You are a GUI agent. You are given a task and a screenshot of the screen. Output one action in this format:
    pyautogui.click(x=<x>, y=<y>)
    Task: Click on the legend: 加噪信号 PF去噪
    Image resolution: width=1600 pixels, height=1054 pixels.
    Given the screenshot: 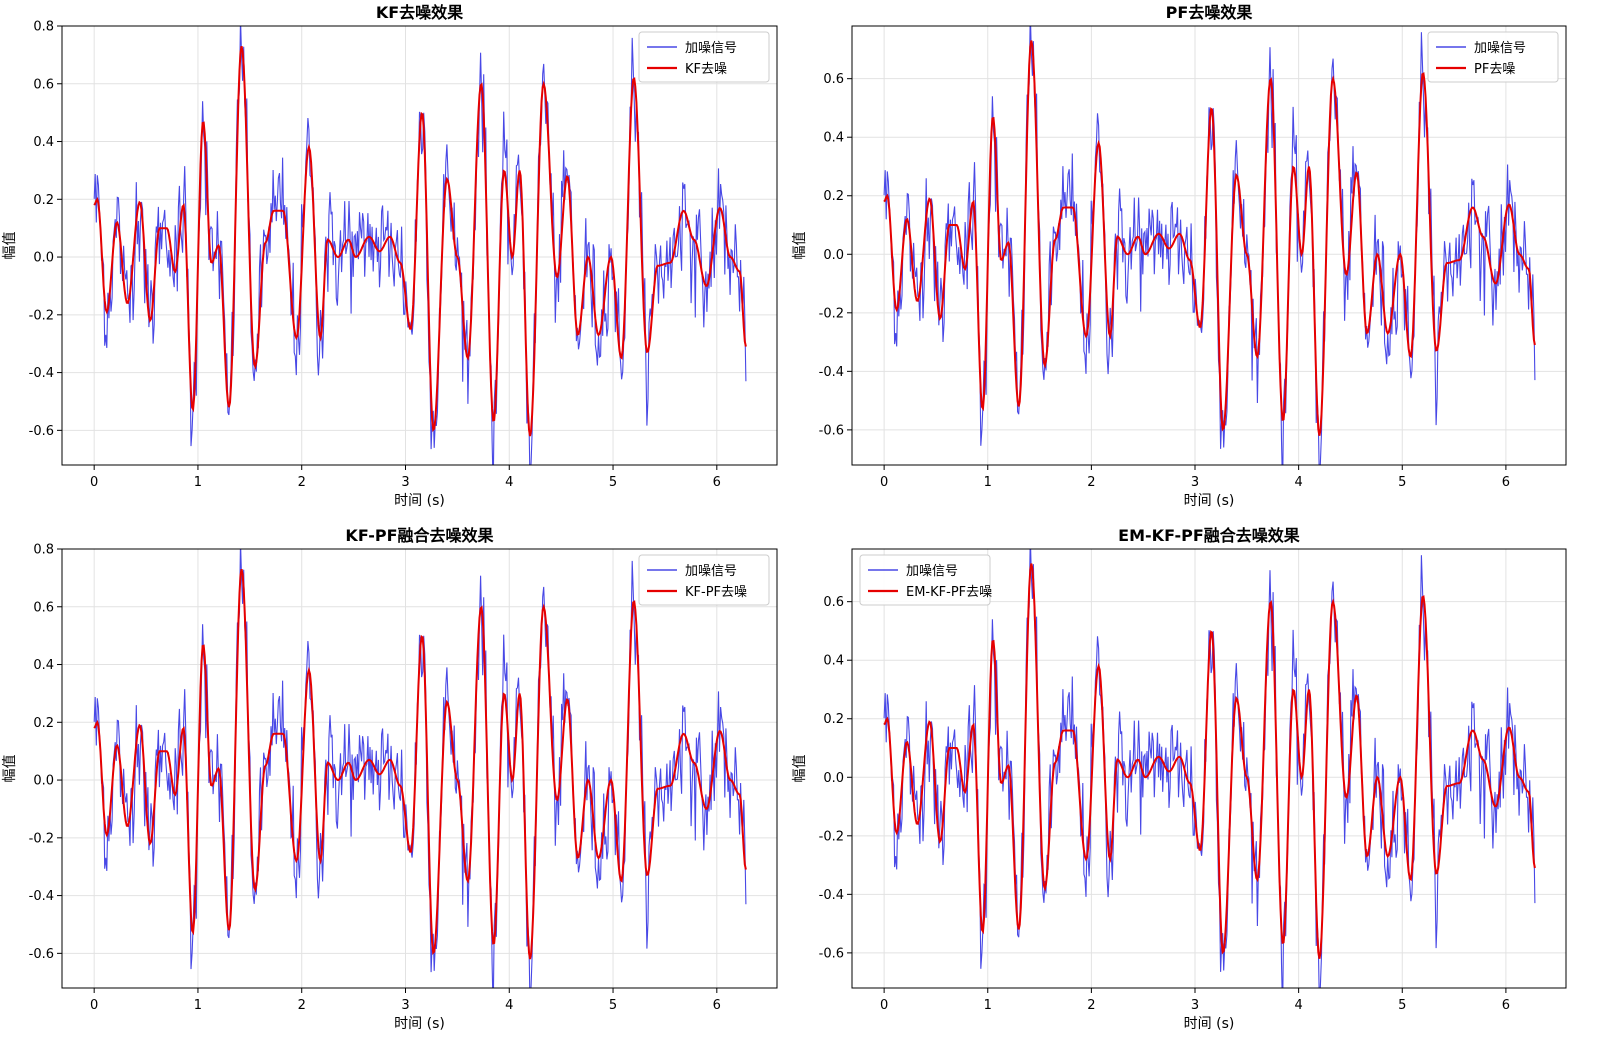 What is the action you would take?
    pyautogui.click(x=1493, y=57)
    